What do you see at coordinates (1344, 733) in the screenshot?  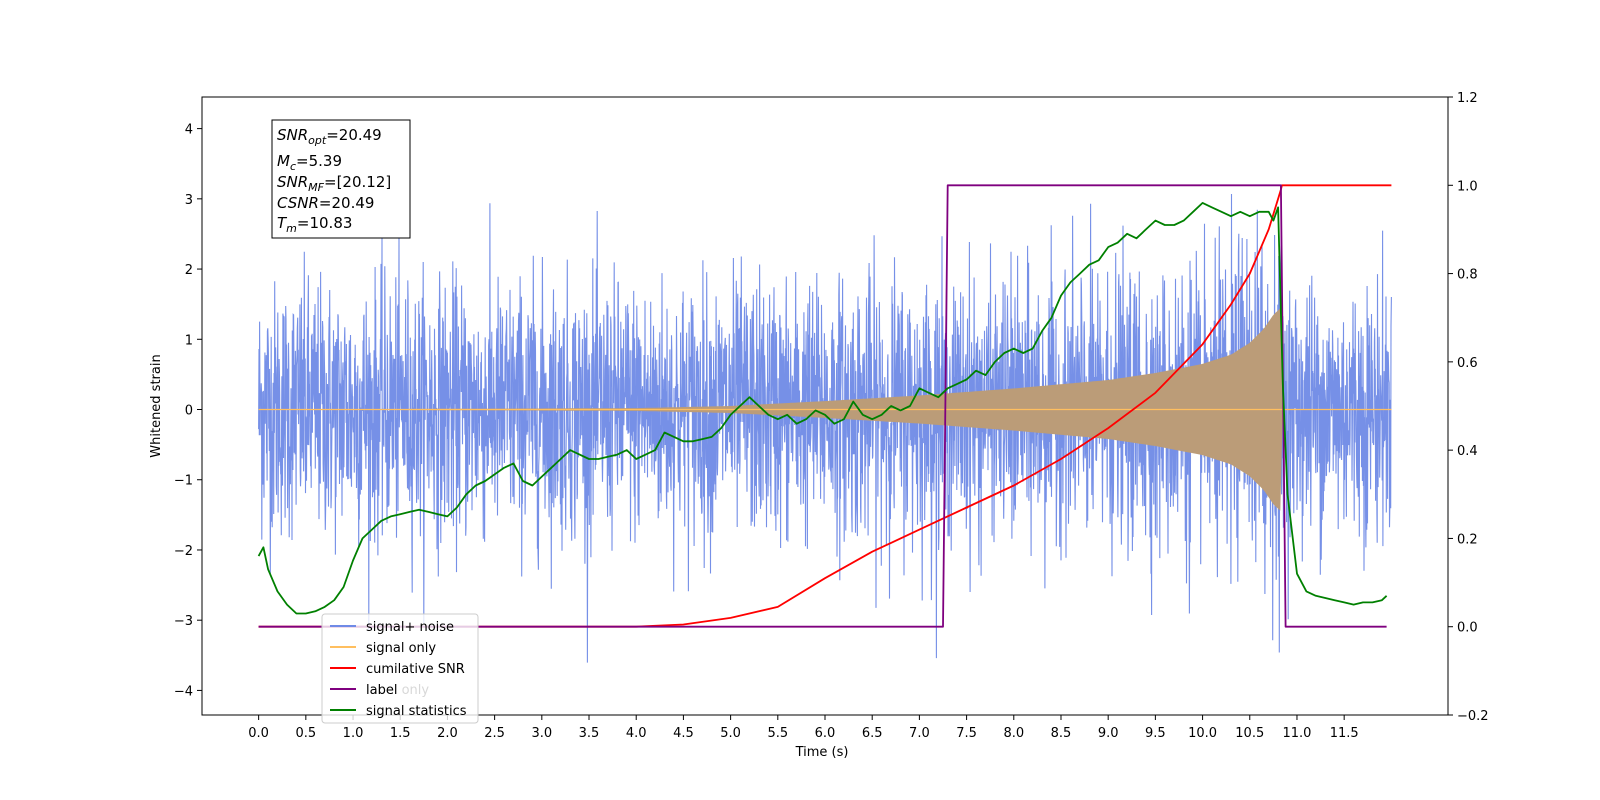 I see `x-tick-label: 11.5` at bounding box center [1344, 733].